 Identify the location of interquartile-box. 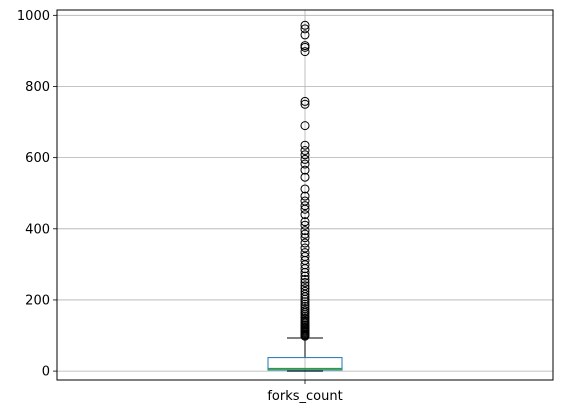
(305, 364).